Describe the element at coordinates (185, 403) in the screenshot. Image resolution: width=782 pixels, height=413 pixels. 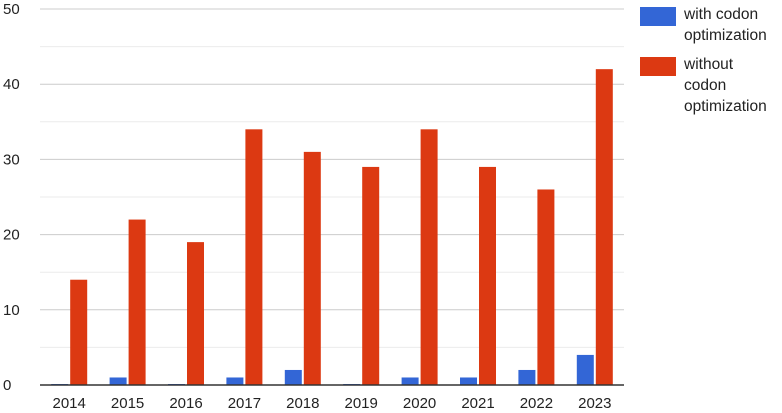
I see `x-tick-label: 2016` at that location.